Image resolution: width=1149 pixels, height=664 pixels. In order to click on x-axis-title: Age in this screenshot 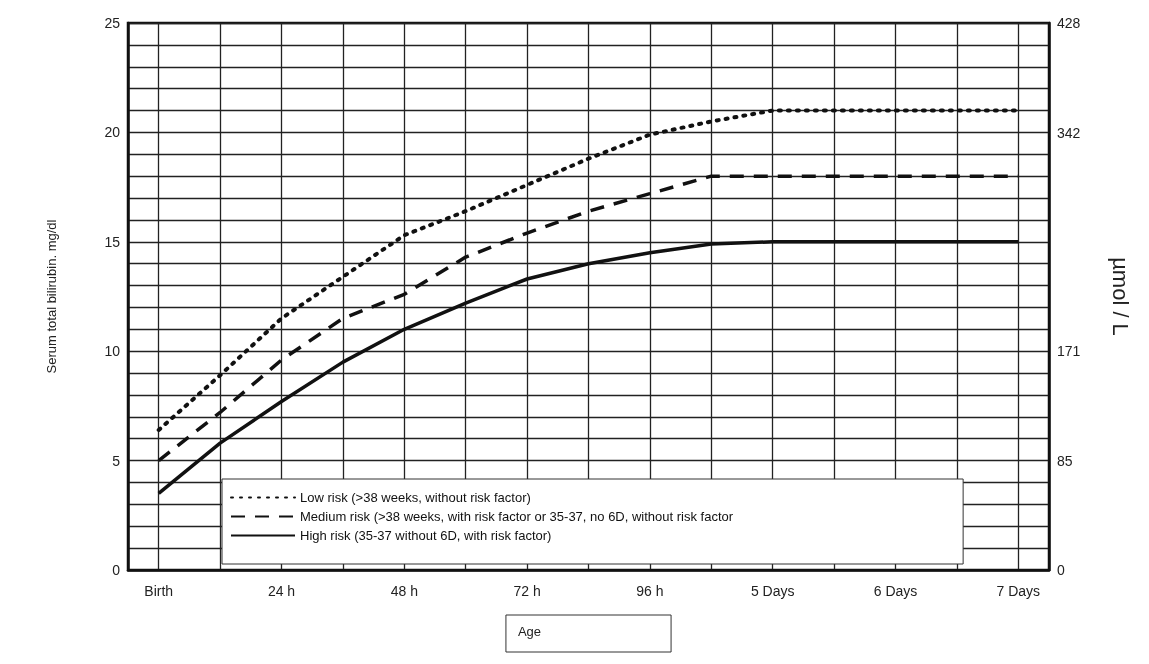, I will do `click(529, 631)`.